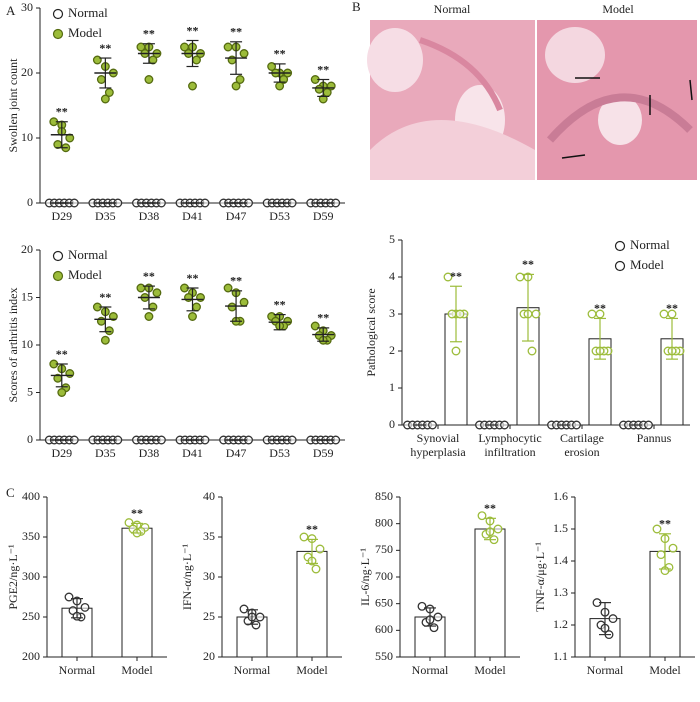 Image resolution: width=700 pixels, height=702 pixels. Describe the element at coordinates (392, 313) in the screenshot. I see `y-tick-label: 3` at that location.